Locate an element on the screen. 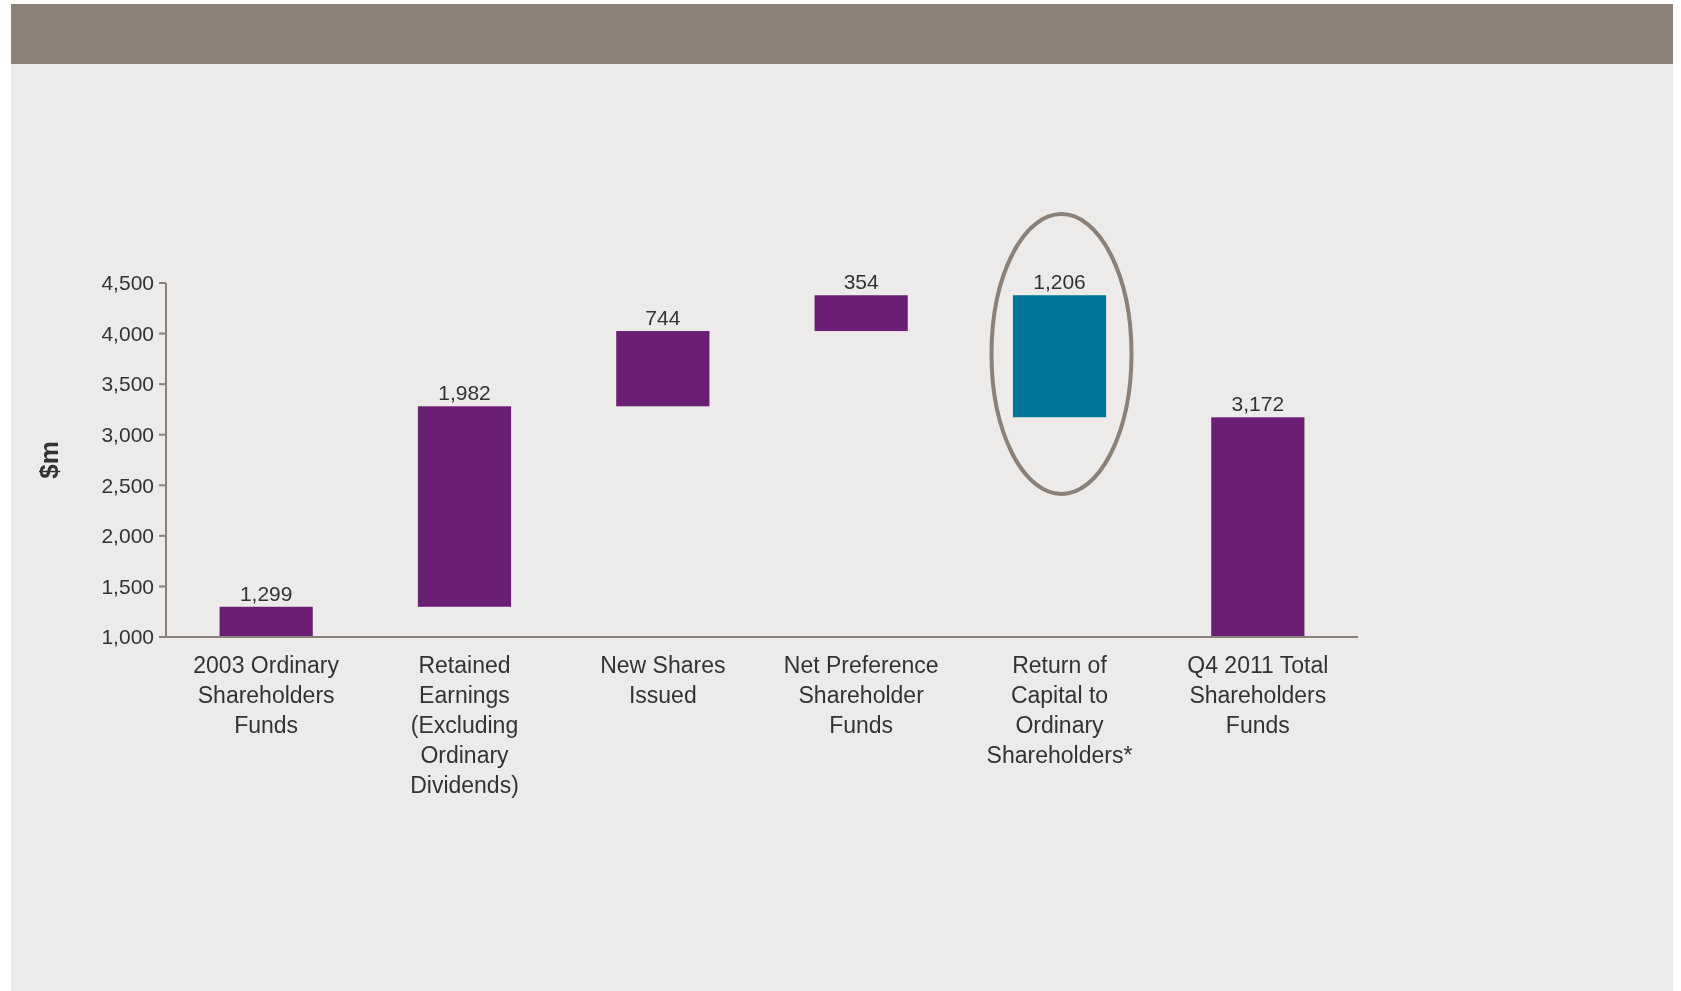  y-tick-label: 2,000 is located at coordinates (127, 536).